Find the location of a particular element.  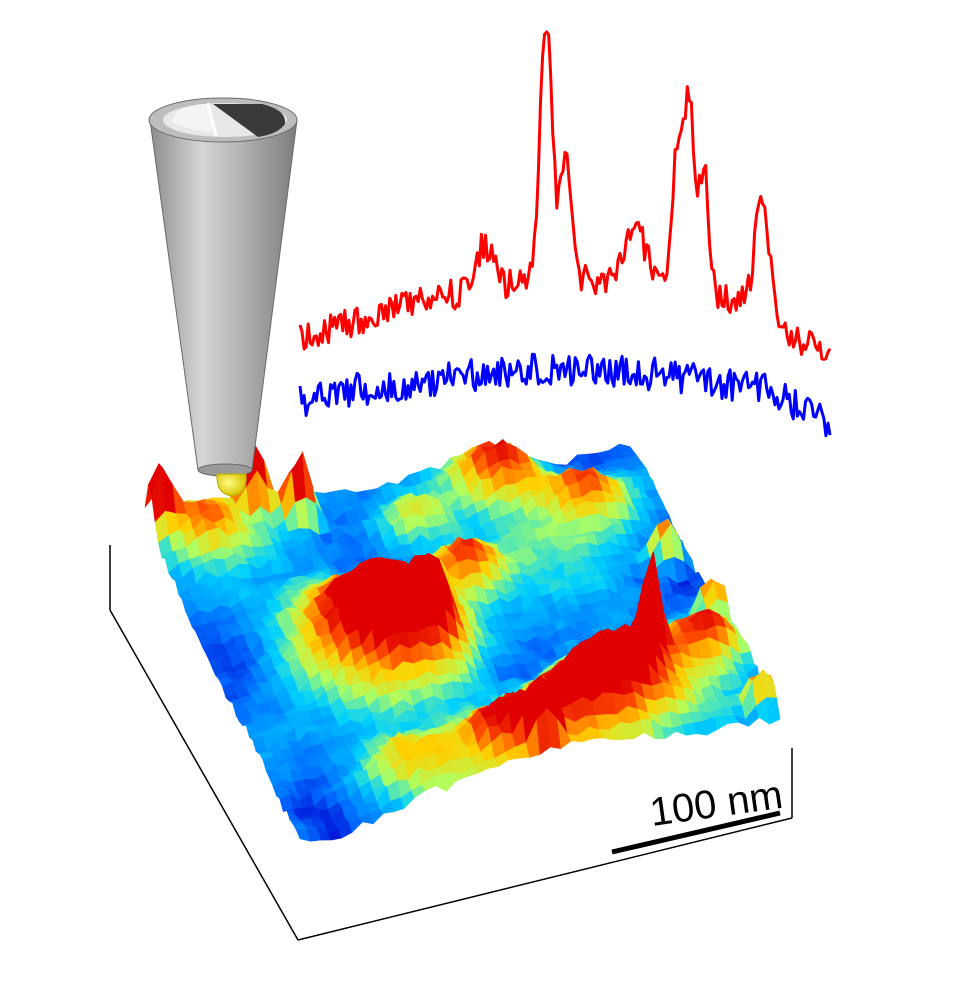

probe-cone is located at coordinates (223, 297).